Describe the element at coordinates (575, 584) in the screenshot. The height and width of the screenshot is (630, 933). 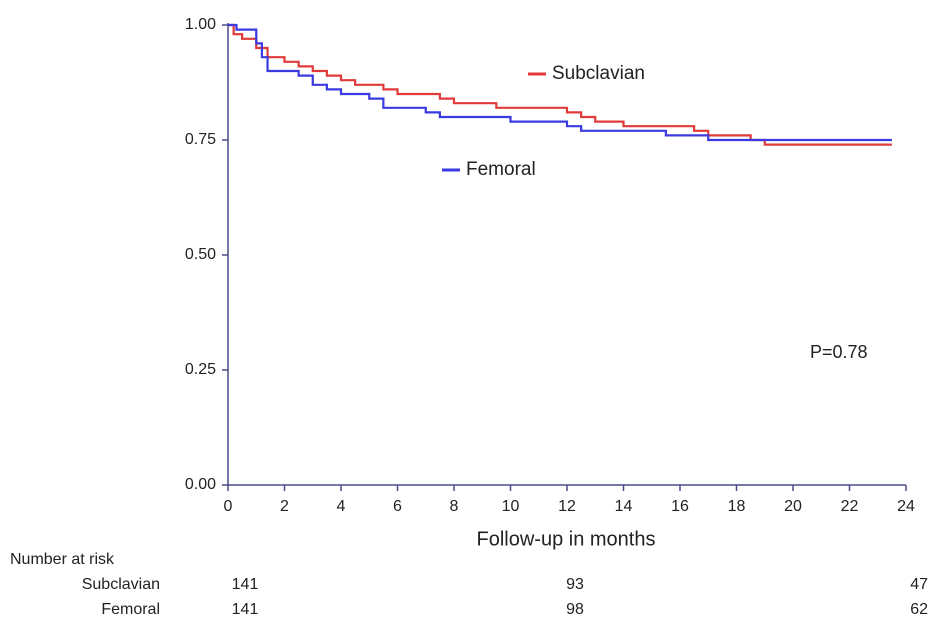
I see `risk-count: 93` at that location.